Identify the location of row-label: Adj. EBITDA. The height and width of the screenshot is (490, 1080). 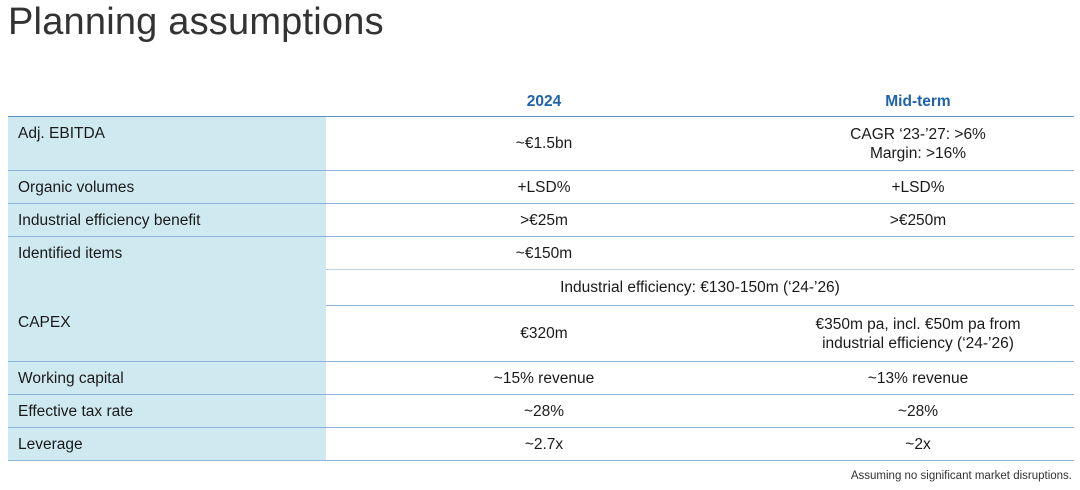
(167, 143).